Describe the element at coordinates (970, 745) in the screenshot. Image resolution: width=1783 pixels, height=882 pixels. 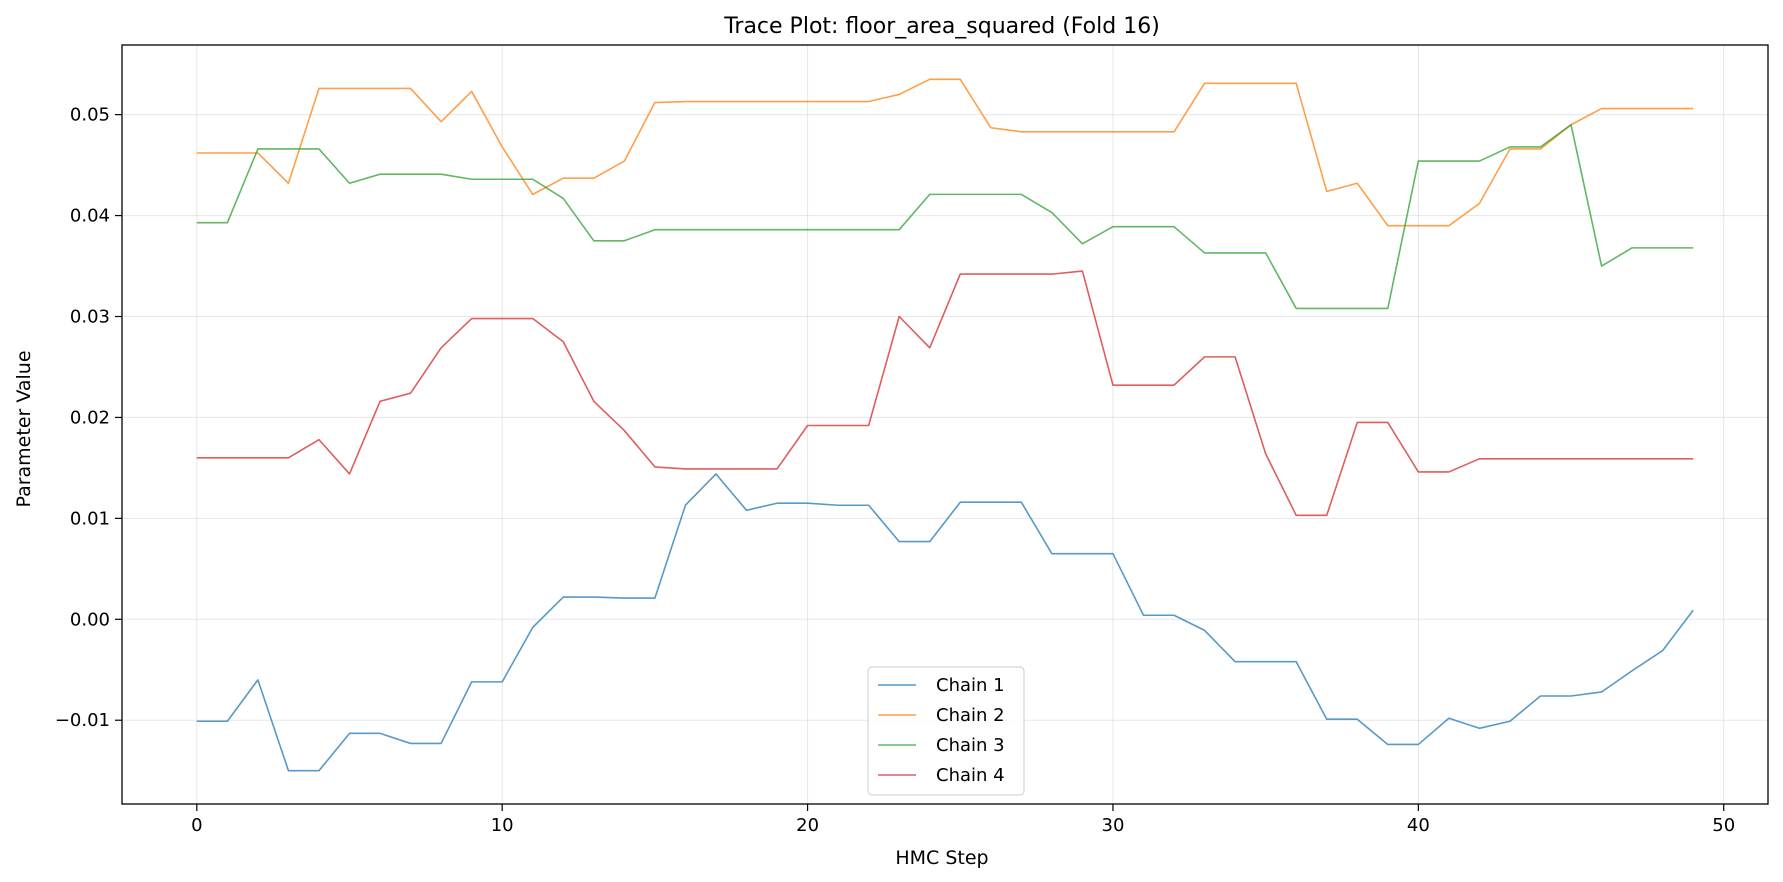
I see `legend-label-chain-3: Chain 3` at that location.